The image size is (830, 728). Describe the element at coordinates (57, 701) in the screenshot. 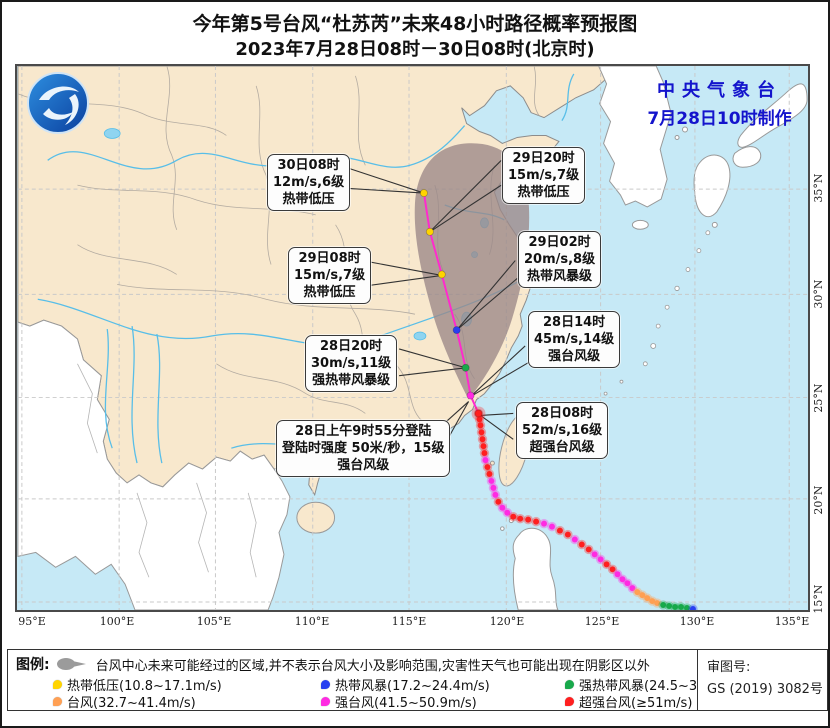

I see `ty-dot-icon` at that location.